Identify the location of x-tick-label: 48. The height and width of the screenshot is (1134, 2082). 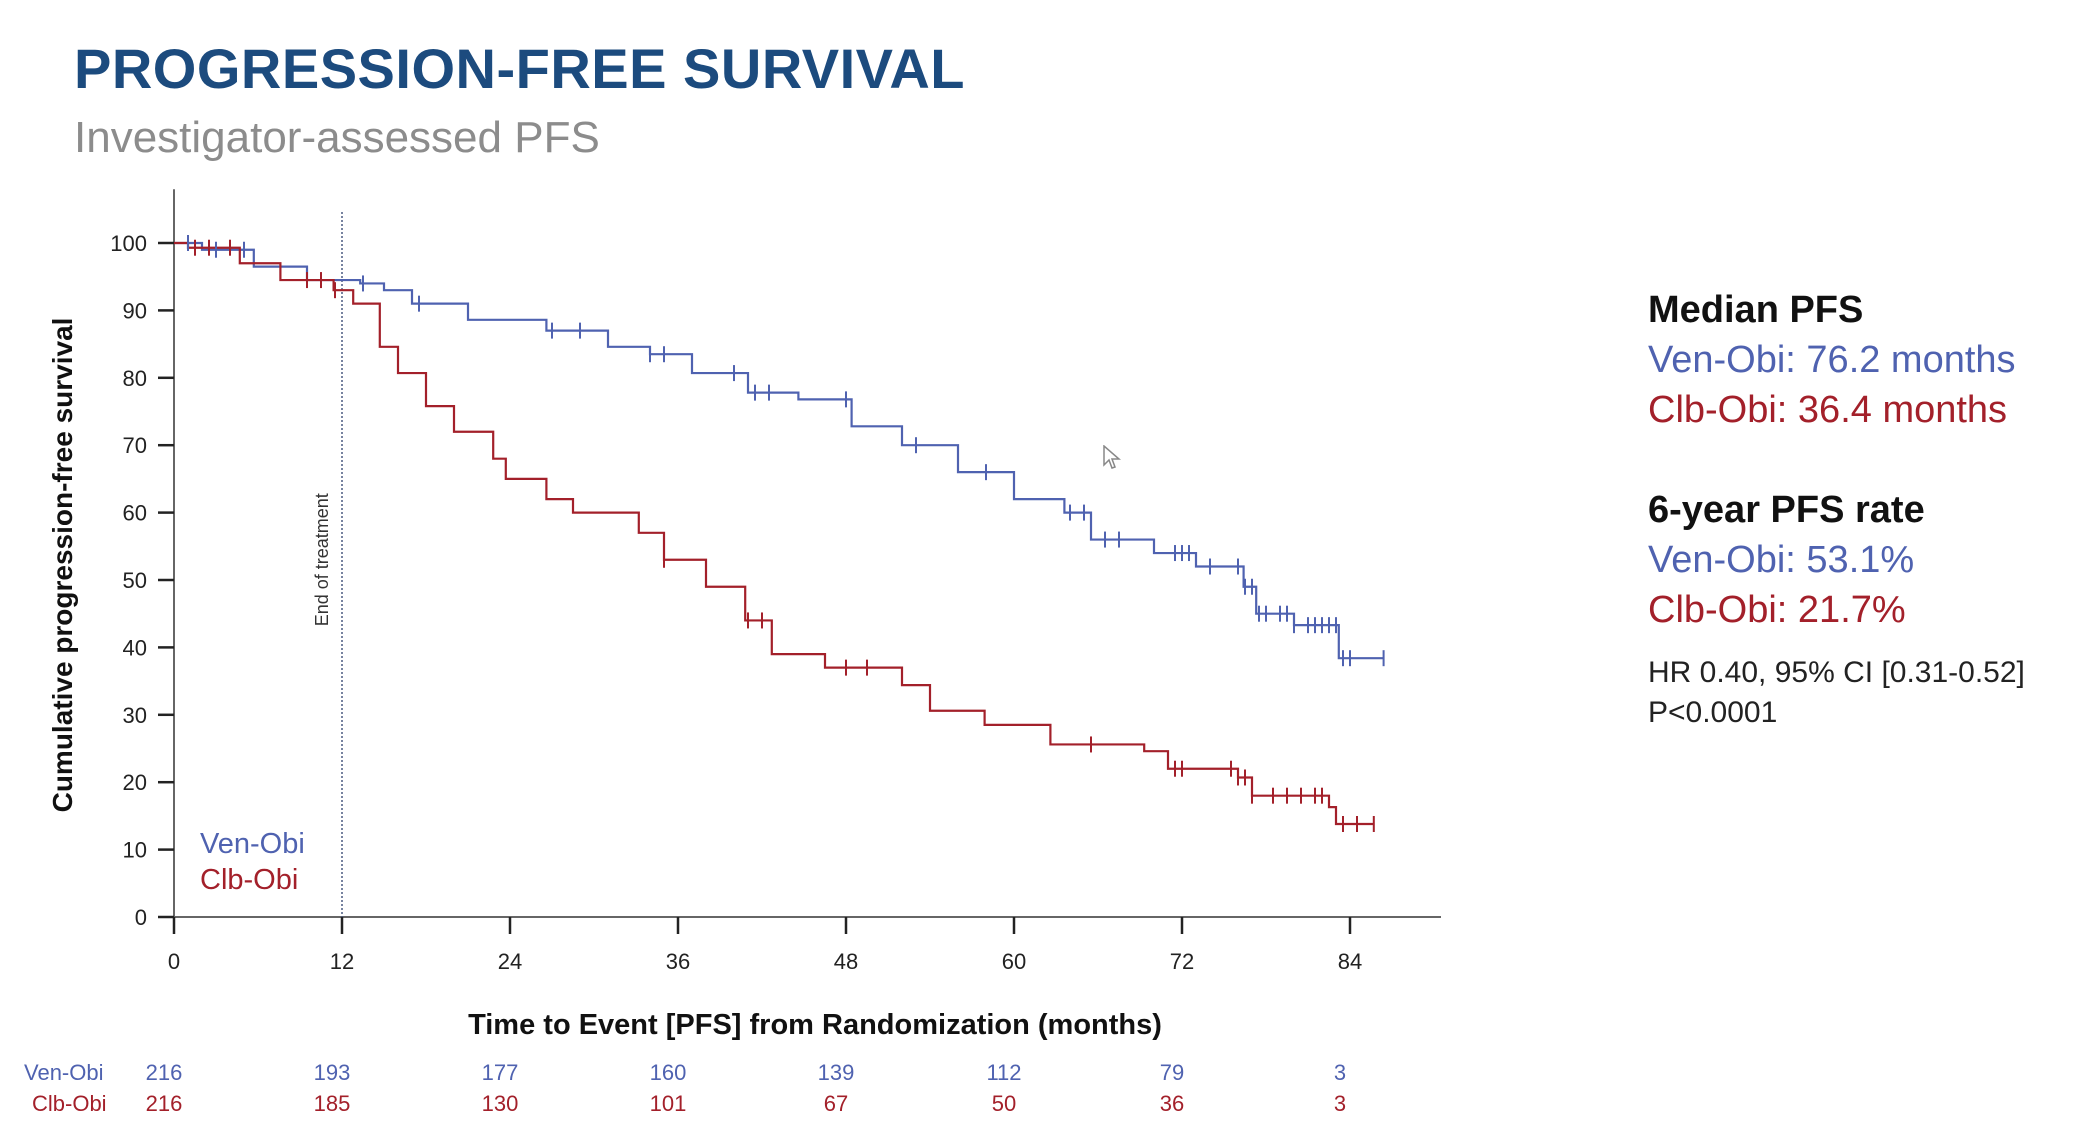
(846, 961).